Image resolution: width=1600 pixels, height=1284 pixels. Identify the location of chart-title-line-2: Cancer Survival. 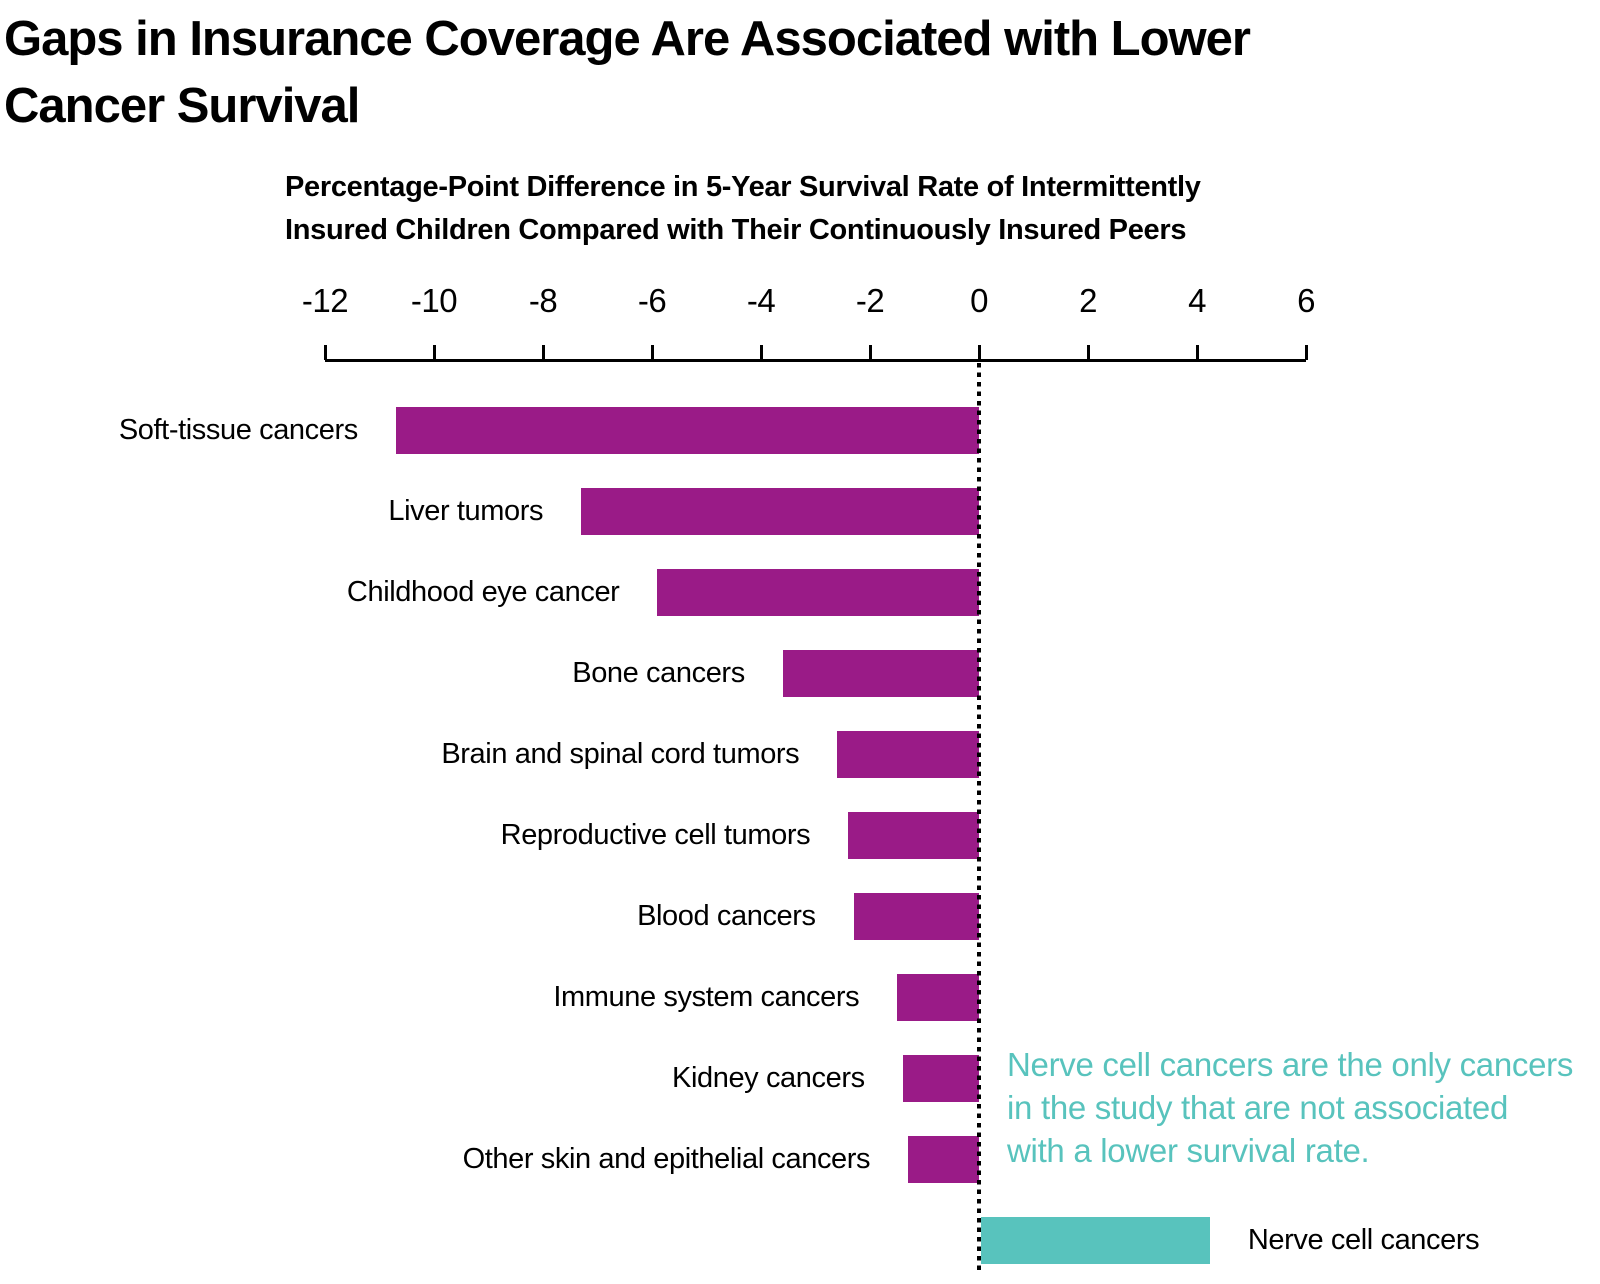
(182, 106).